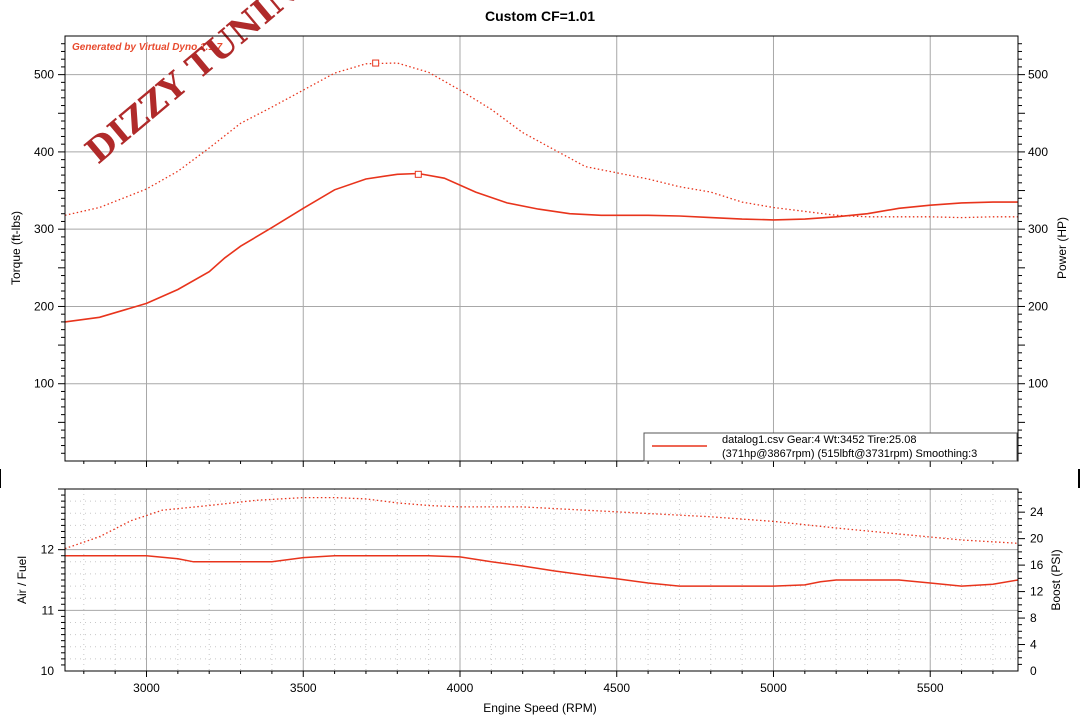 This screenshot has height=723, width=1080. Describe the element at coordinates (1037, 592) in the screenshot. I see `boost-tick-label: 12` at that location.